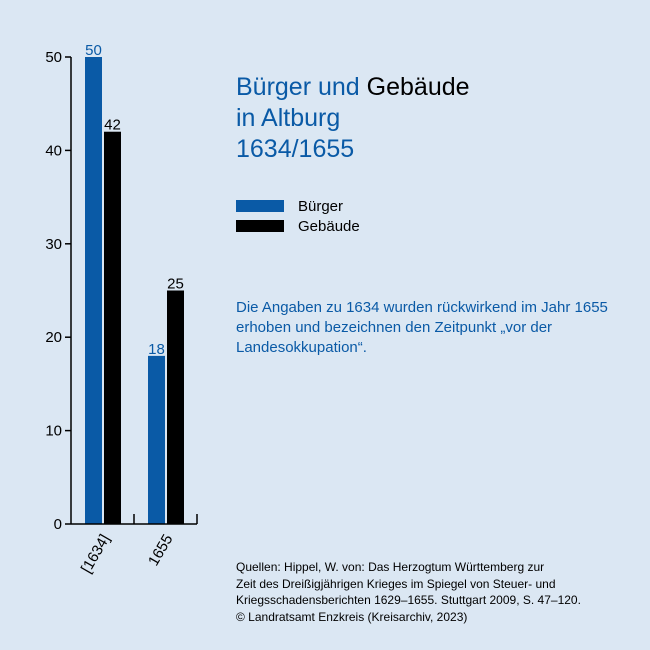  I want to click on legend-item-buerger: Bürger, so click(298, 206).